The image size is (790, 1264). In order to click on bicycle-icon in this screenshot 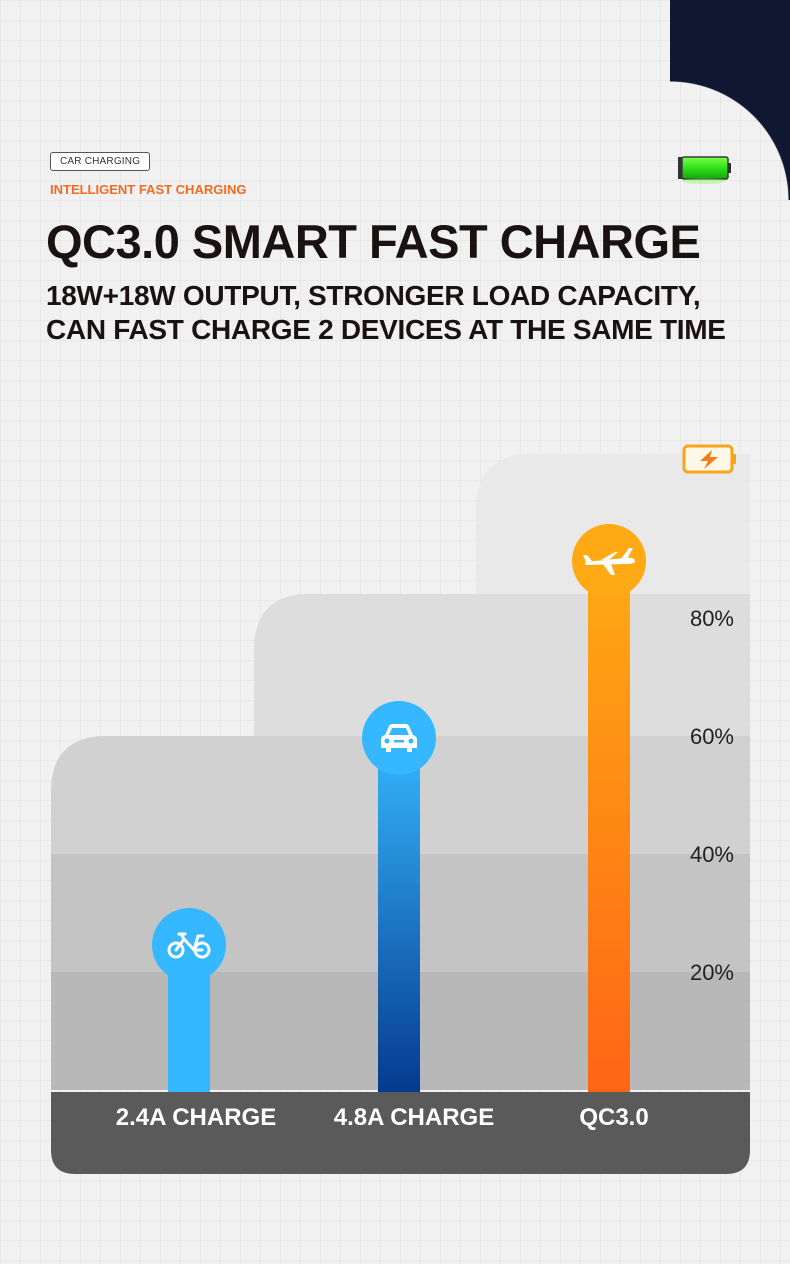, I will do `click(189, 944)`.